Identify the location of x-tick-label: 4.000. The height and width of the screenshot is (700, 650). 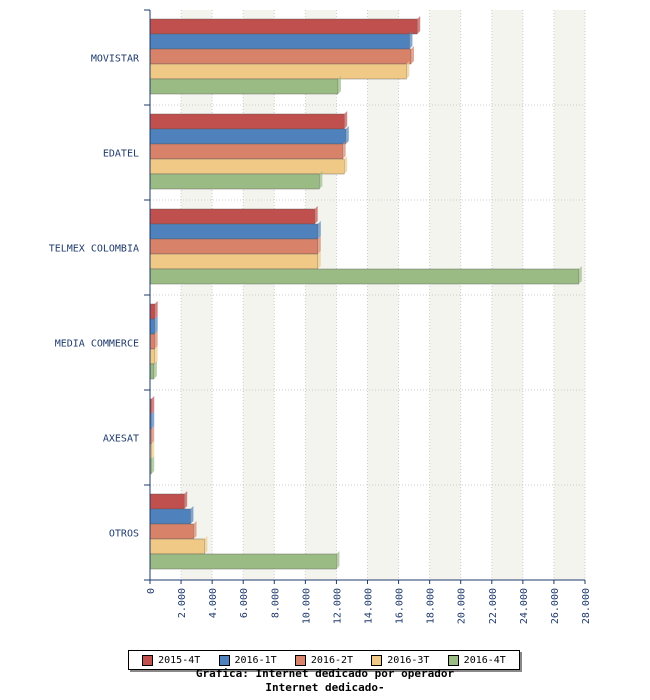
(213, 603).